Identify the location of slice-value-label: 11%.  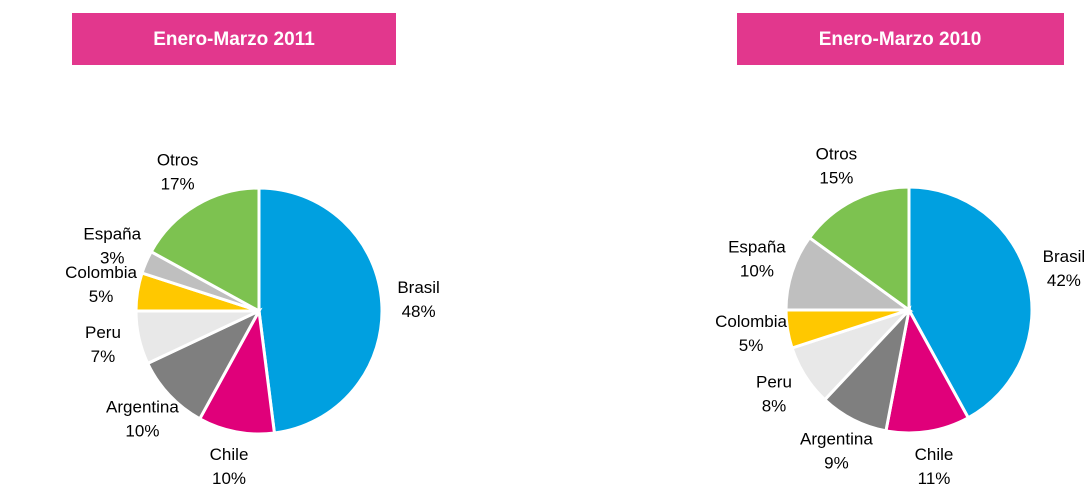
(934, 478).